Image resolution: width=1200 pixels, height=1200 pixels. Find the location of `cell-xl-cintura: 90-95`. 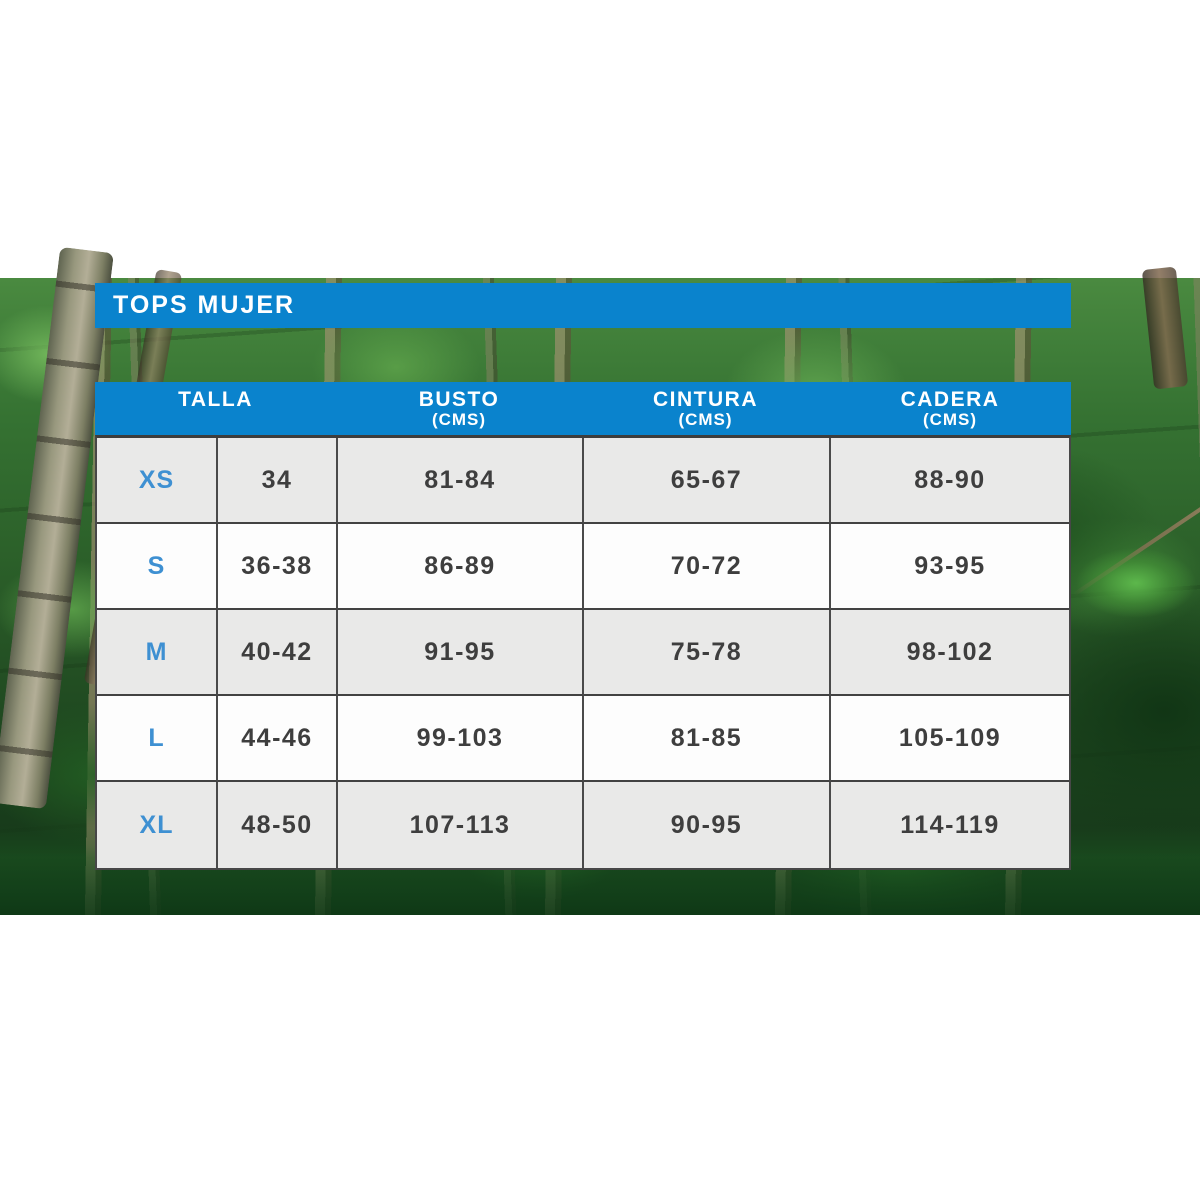

cell-xl-cintura: 90-95 is located at coordinates (707, 825).